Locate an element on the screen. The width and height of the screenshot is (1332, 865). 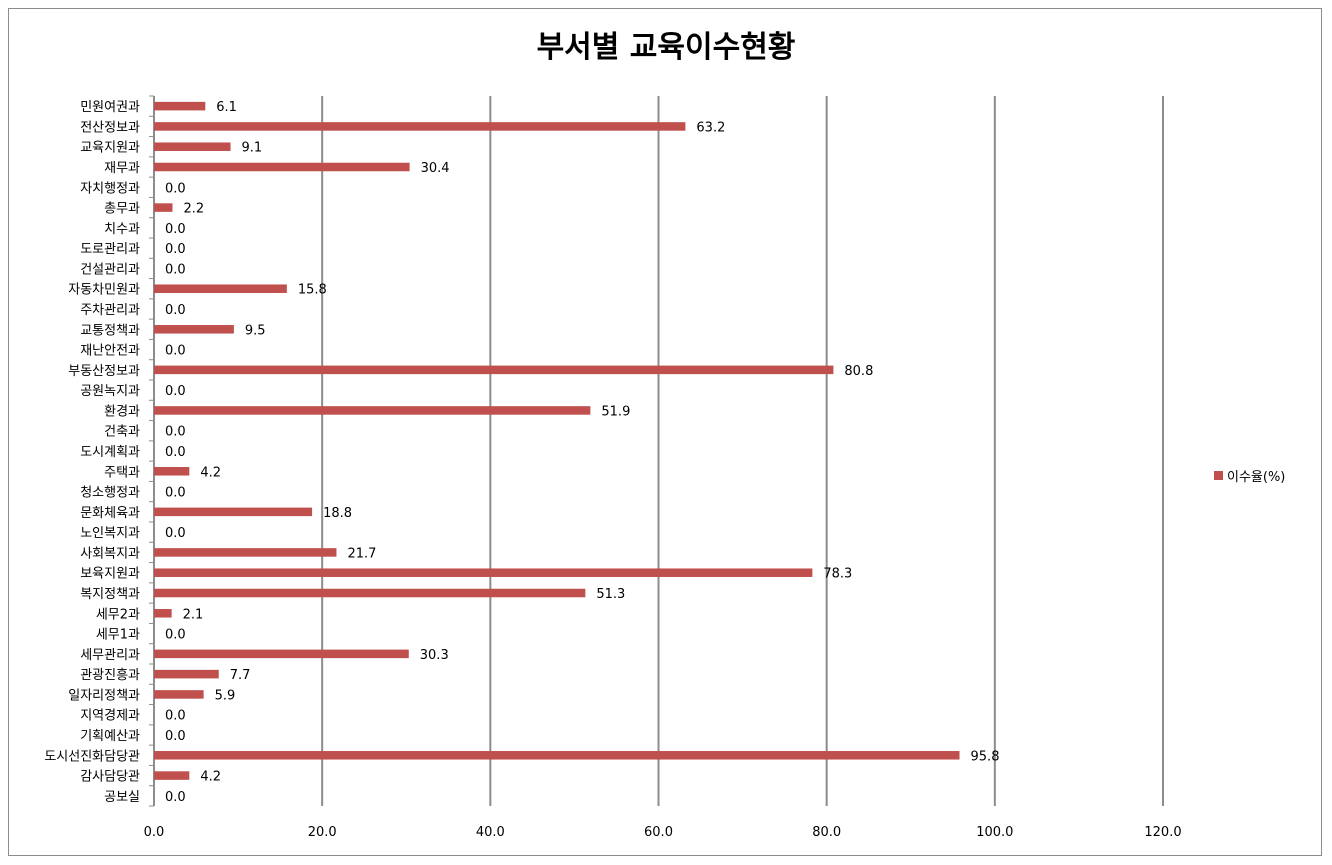
category-label: 지역경제과 is located at coordinates (110, 716).